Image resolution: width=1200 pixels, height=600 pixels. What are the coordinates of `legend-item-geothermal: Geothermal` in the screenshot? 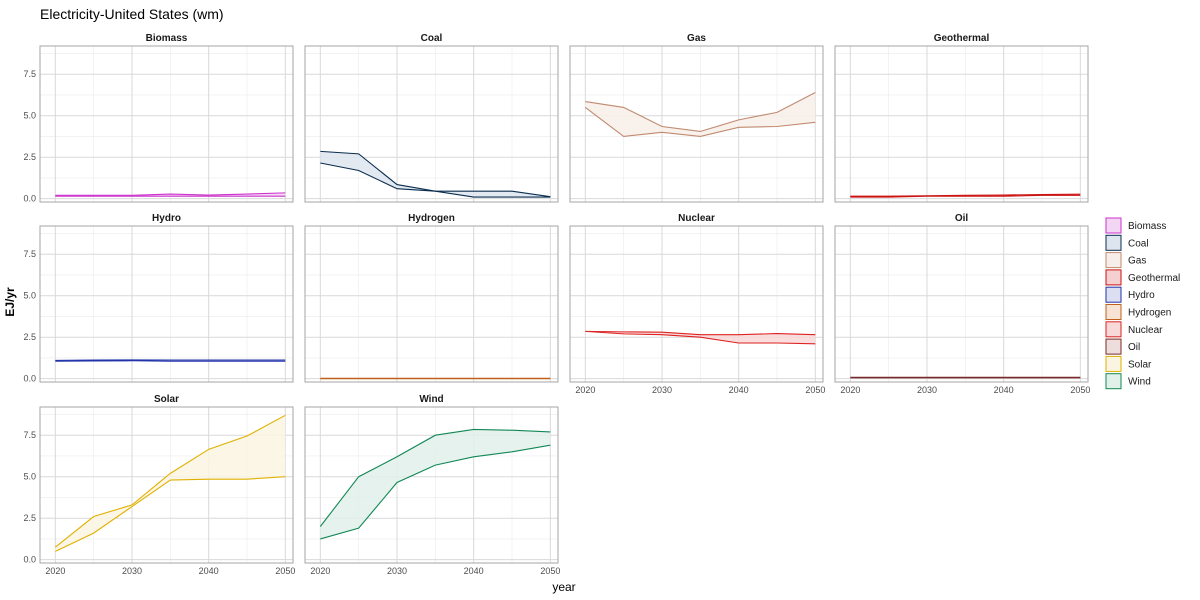 It's located at (1142, 277).